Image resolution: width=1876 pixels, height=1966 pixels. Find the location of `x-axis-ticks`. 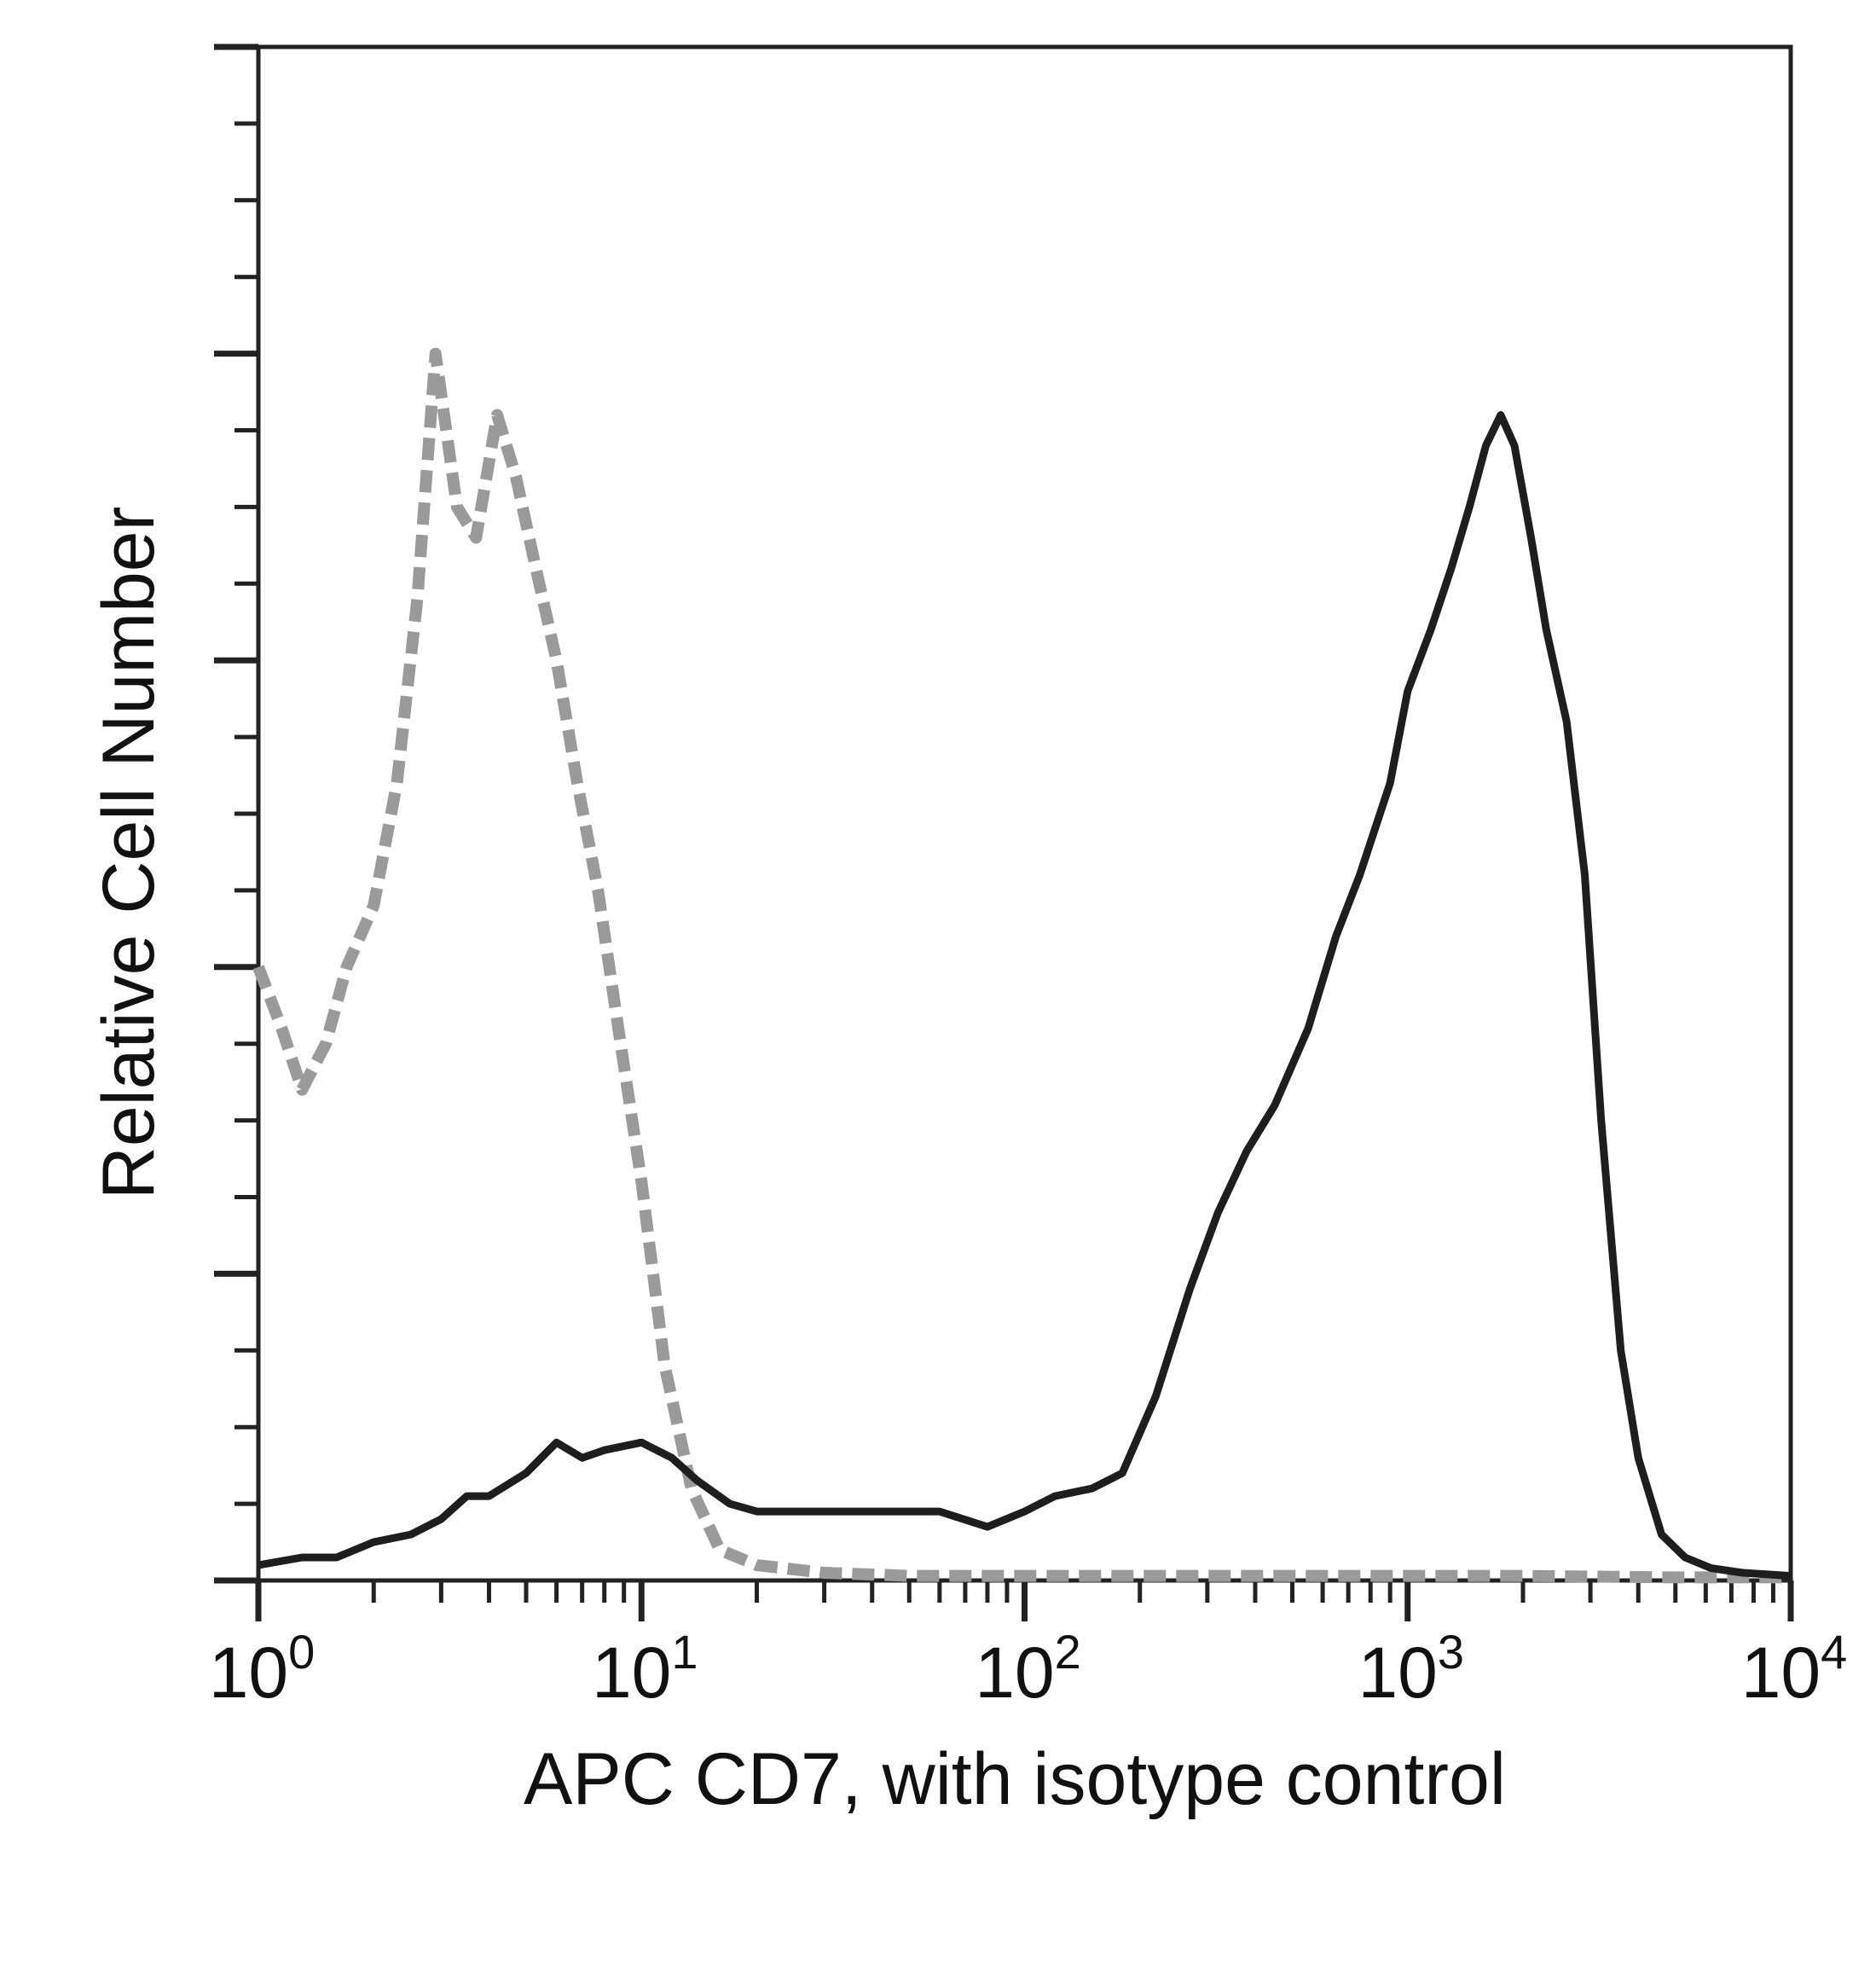

x-axis-ticks is located at coordinates (1024, 1601).